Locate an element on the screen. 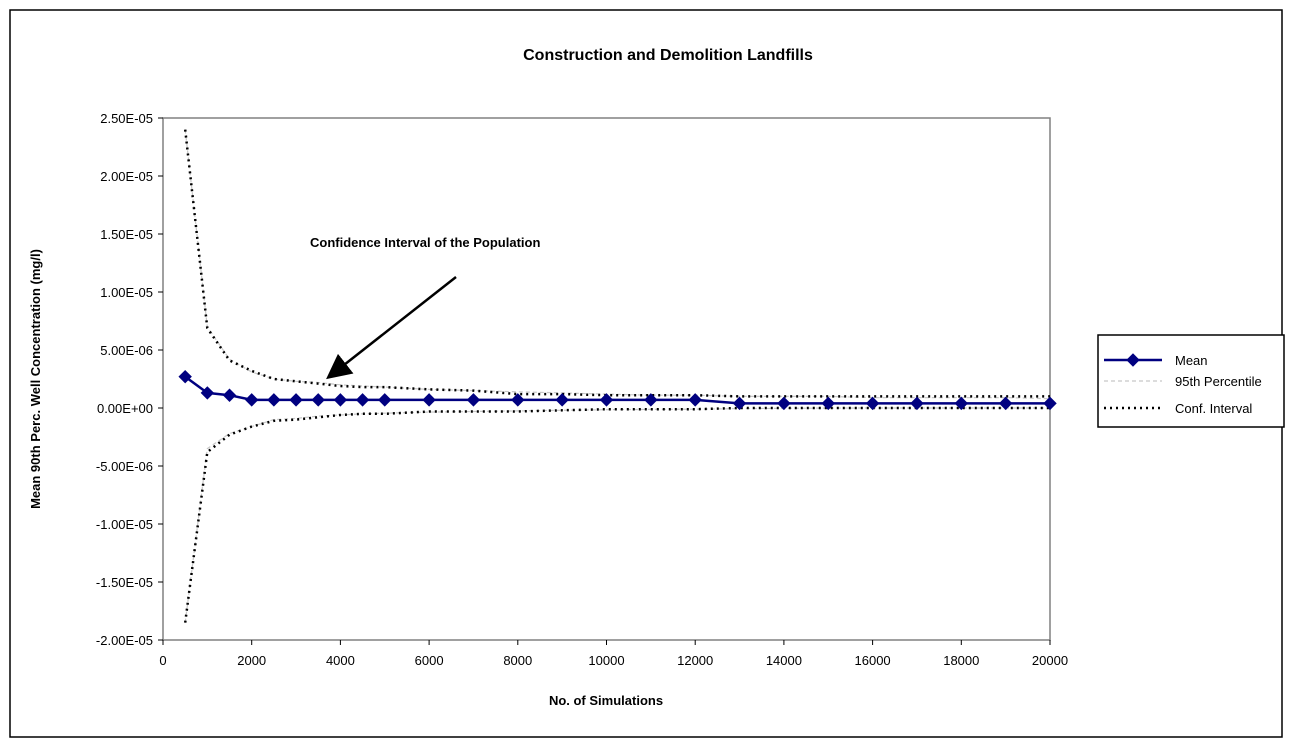  legend-label-2: Conf. Interval is located at coordinates (1213, 408).